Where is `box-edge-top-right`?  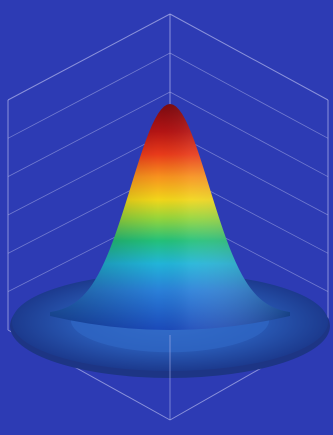
box-edge-top-right is located at coordinates (249, 57).